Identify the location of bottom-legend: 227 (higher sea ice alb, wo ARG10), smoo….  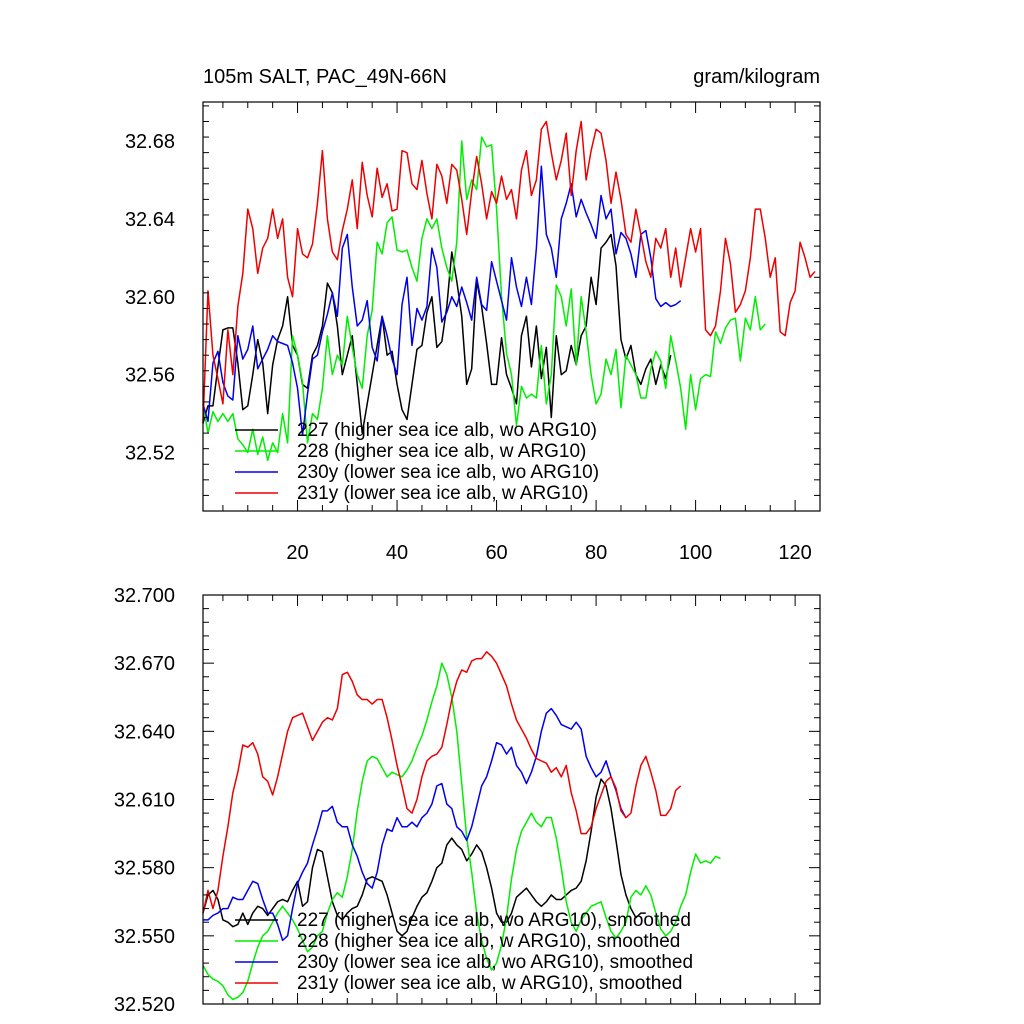
(464, 952).